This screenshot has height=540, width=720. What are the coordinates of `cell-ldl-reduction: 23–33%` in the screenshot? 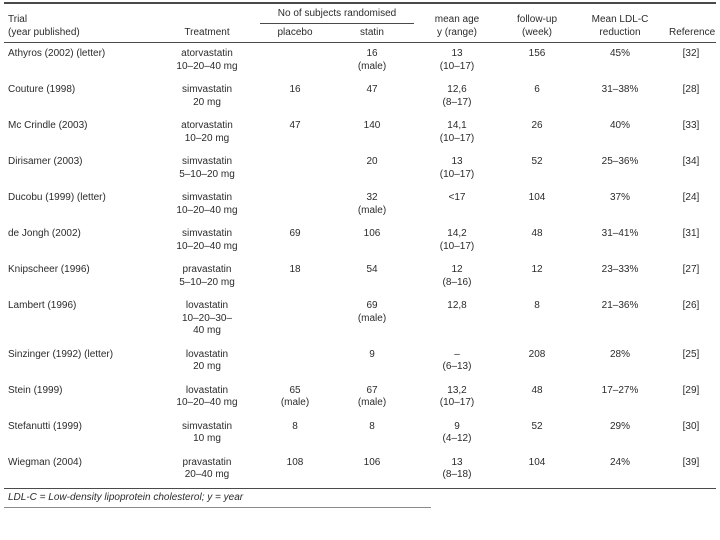 It's located at (620, 269).